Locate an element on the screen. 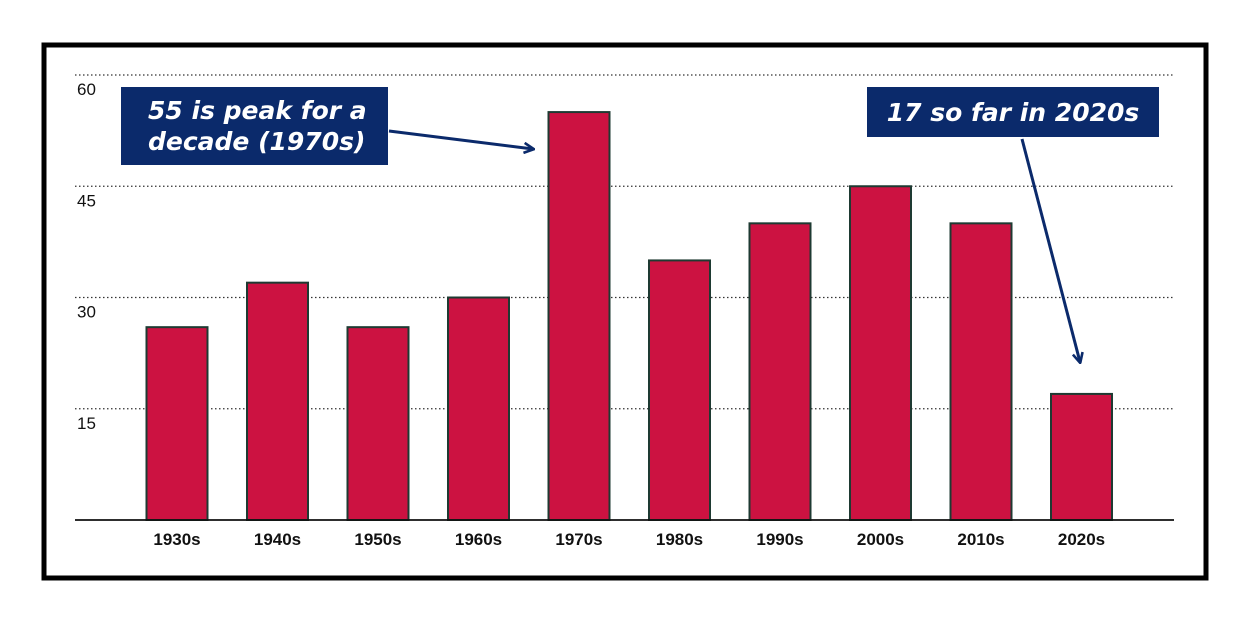 The width and height of the screenshot is (1250, 625). annotation-arrow-current is located at coordinates (1050, 250).